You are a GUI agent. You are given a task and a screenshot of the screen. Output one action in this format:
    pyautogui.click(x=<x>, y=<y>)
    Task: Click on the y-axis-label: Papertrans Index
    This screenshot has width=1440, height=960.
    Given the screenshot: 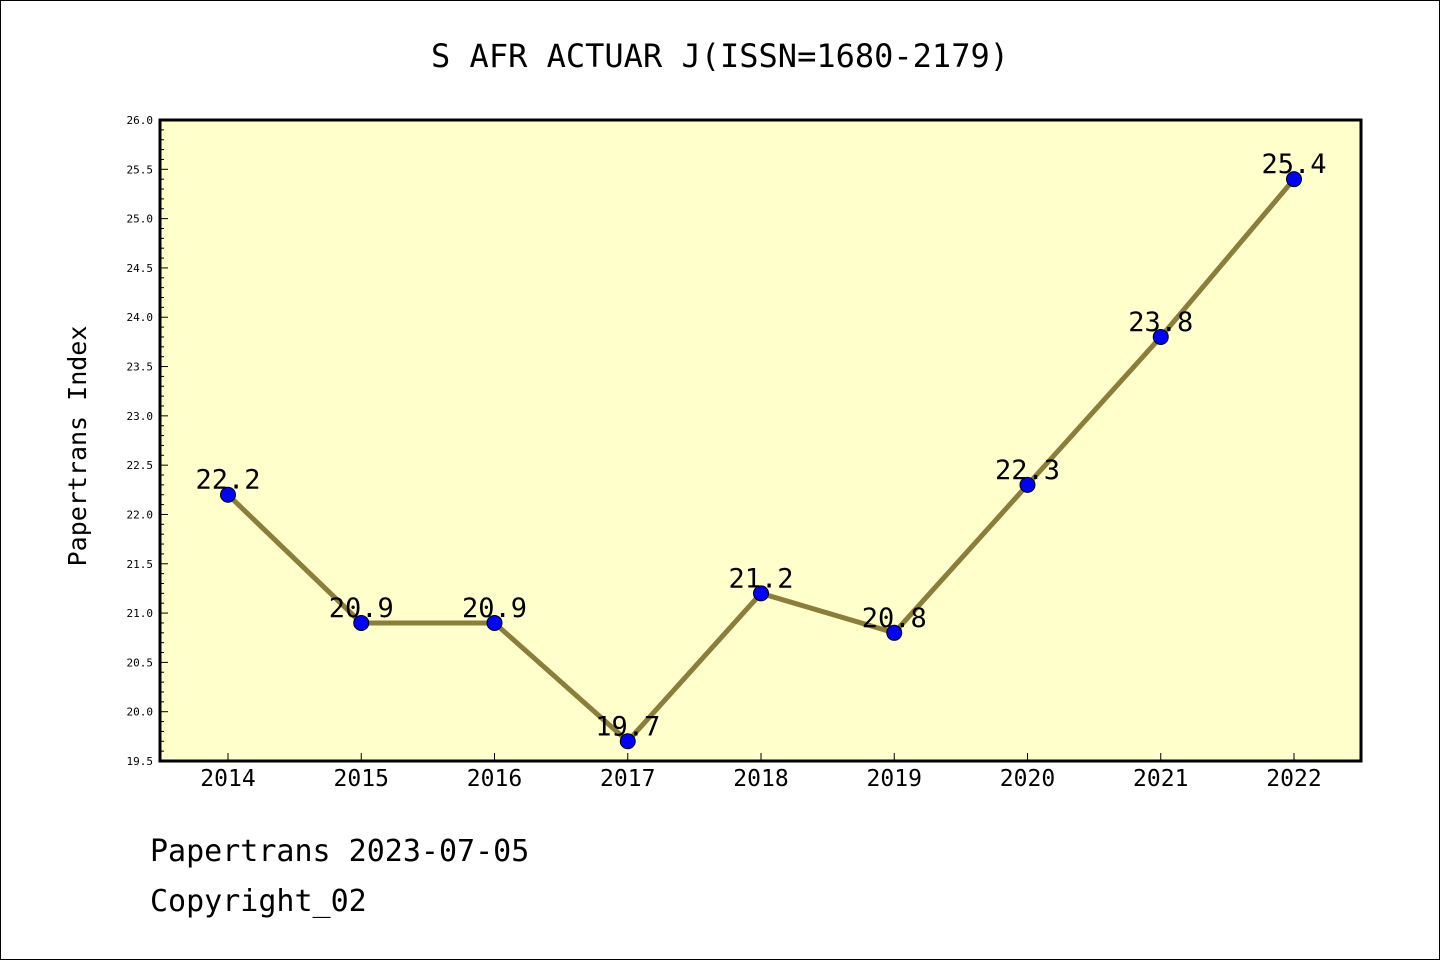 What is the action you would take?
    pyautogui.click(x=77, y=446)
    